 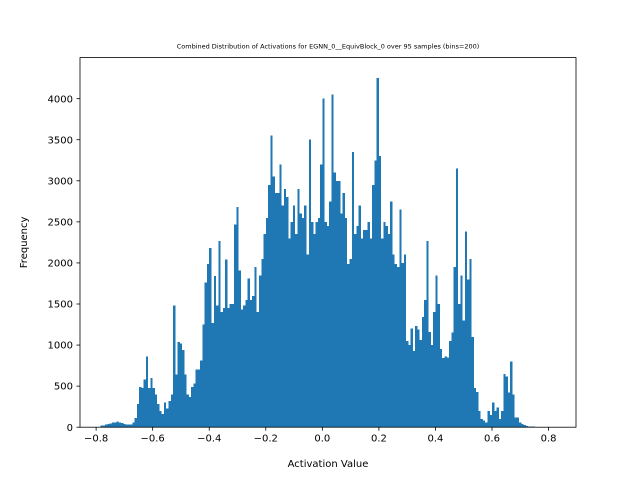 What do you see at coordinates (209, 439) in the screenshot?
I see `x-tick-label: −0.4` at bounding box center [209, 439].